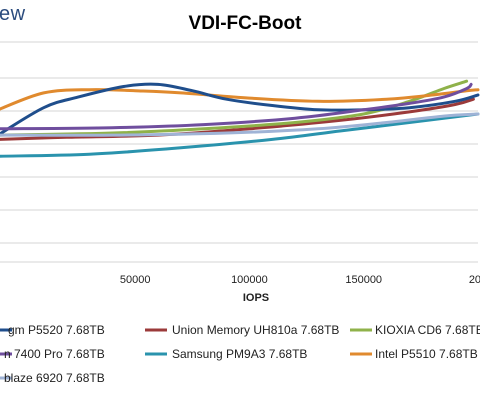 This screenshot has height=401, width=480. Describe the element at coordinates (300, 280) in the screenshot. I see `x-tick-labels: 50000 100000 150000 200` at that location.